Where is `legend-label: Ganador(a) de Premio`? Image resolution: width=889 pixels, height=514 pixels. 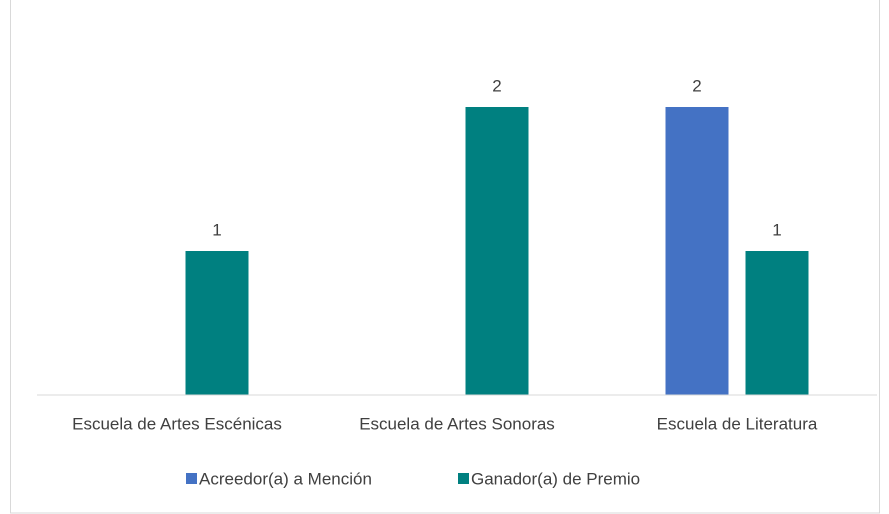 legend-label: Ganador(a) de Premio is located at coordinates (555, 478).